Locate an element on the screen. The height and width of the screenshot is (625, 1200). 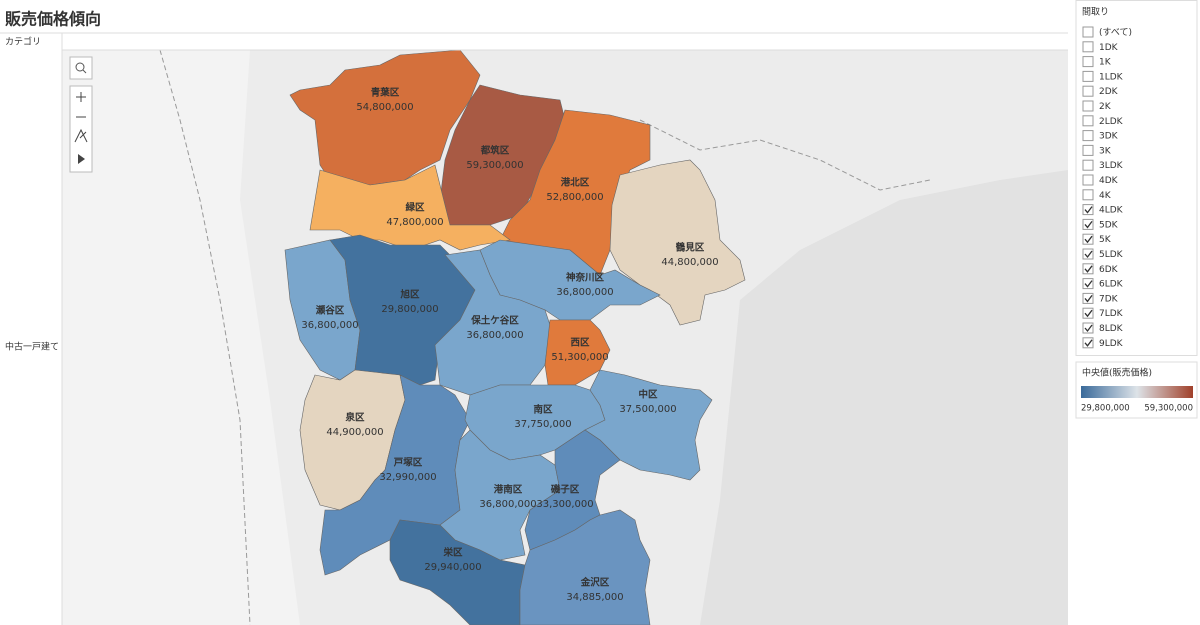
filter-option: 7DK is located at coordinates (1109, 299).